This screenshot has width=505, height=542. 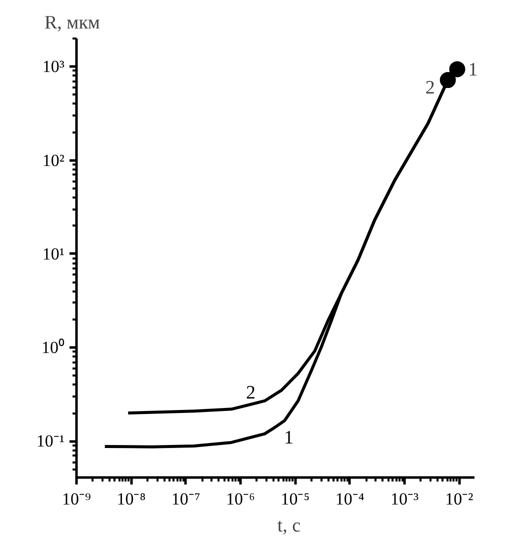 I want to click on annotation: 1, so click(x=473, y=70).